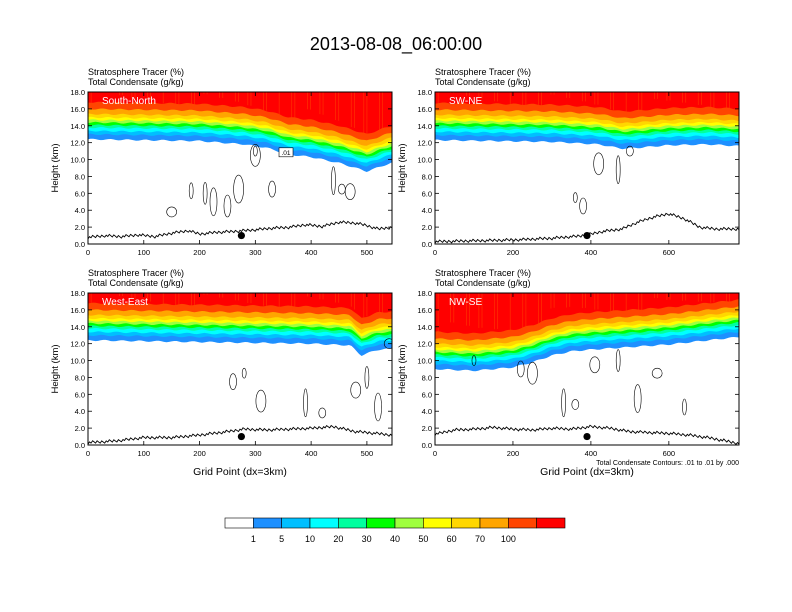  Describe the element at coordinates (281, 539) in the screenshot. I see `colorbar-label: 5` at that location.